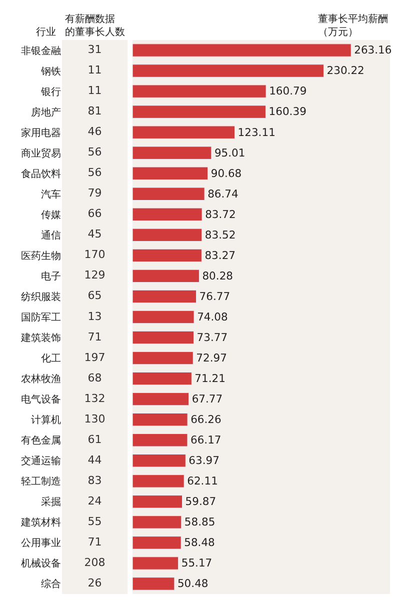 The image size is (398, 600). Describe the element at coordinates (95, 193) in the screenshot. I see `data-label: 79` at that location.